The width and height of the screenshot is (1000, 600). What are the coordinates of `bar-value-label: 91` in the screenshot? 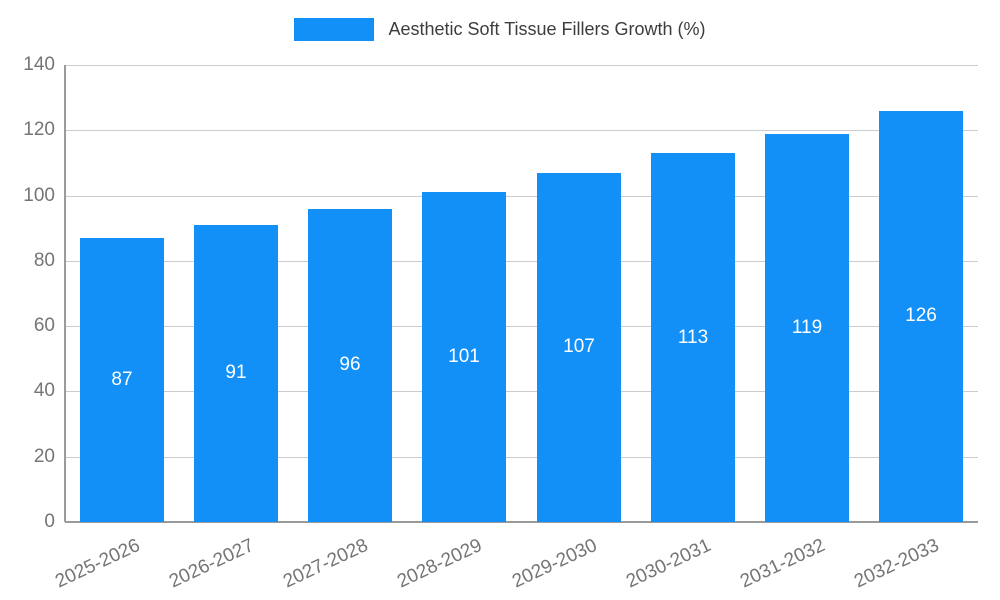 It's located at (236, 372).